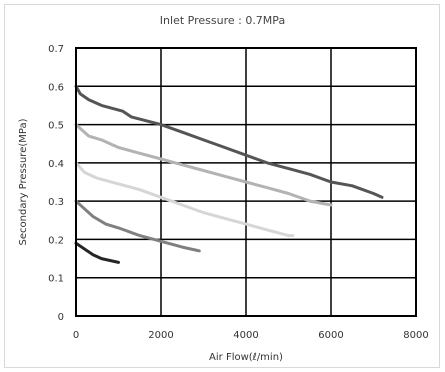 Image resolution: width=445 pixels, height=372 pixels. What do you see at coordinates (23, 181) in the screenshot?
I see `y-axis-label: Secondary Pressure(MPa)` at bounding box center [23, 181].